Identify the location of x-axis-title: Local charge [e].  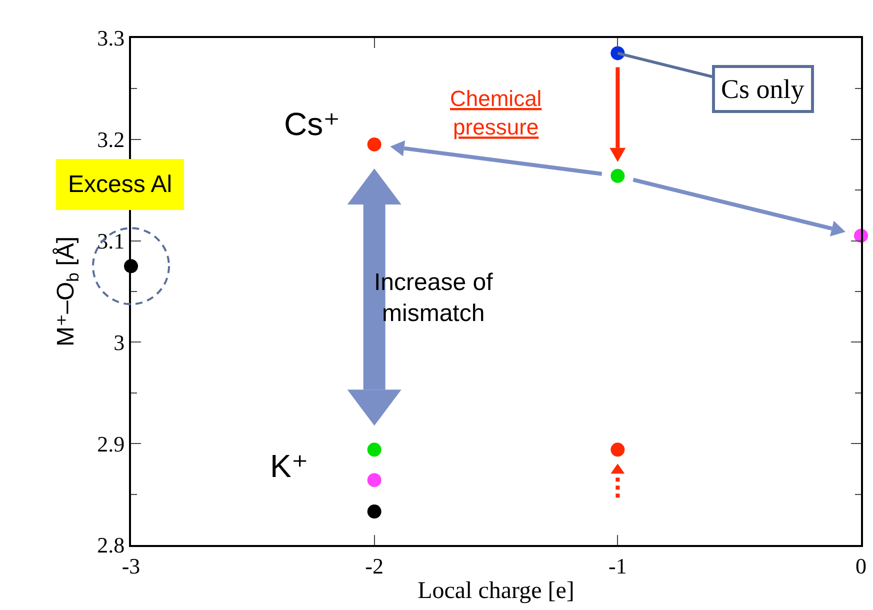
(496, 591).